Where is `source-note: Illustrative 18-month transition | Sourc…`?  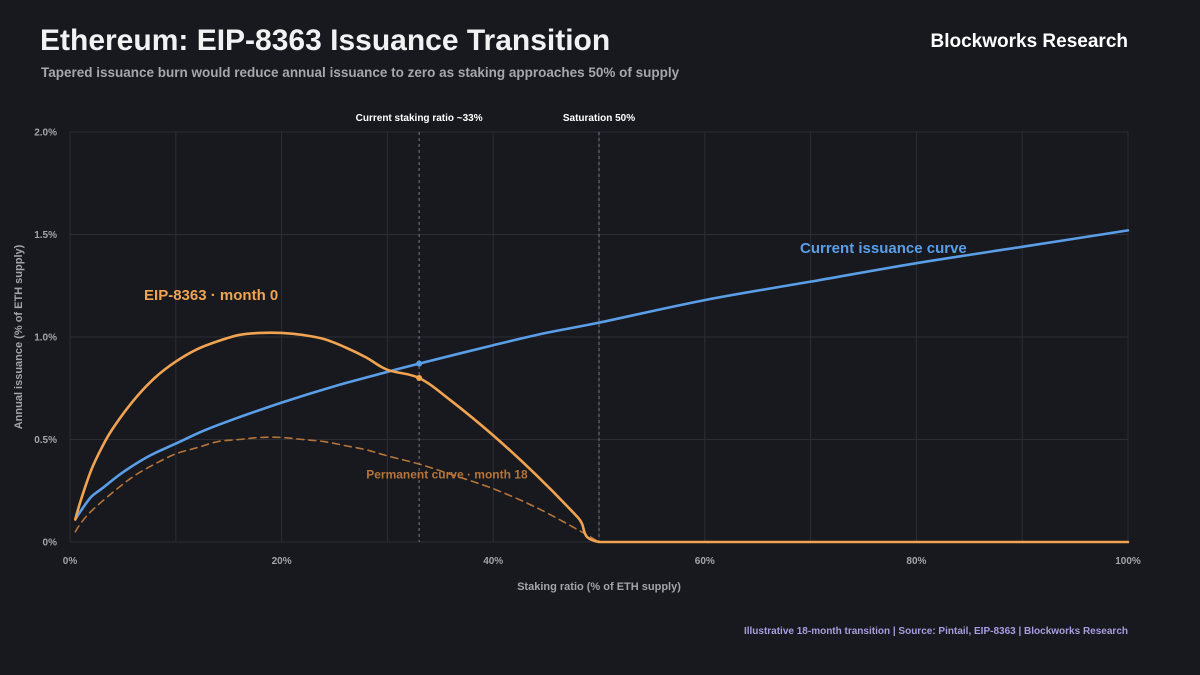
source-note: Illustrative 18-month transition | Sourc… is located at coordinates (935, 631).